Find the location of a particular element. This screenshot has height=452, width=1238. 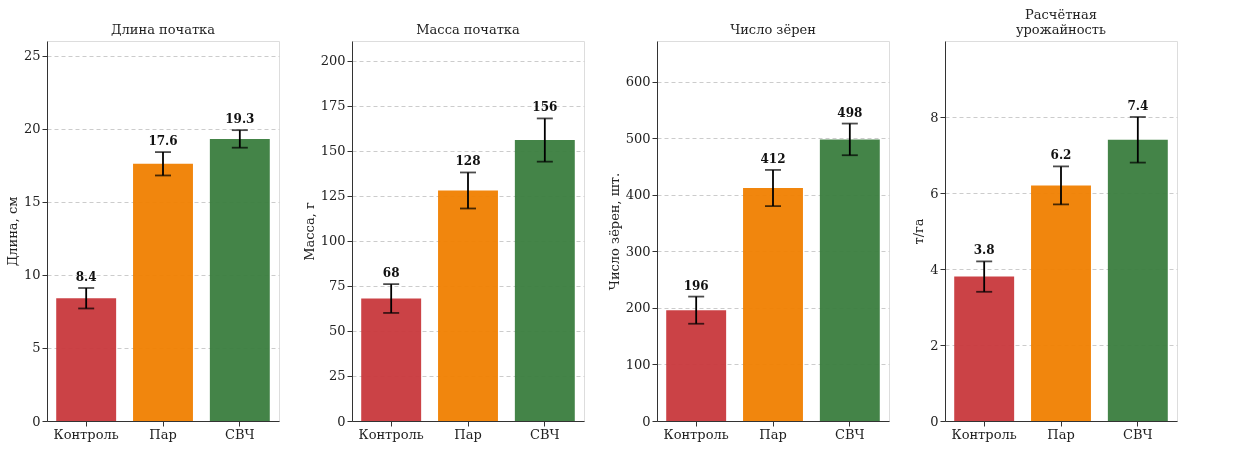

chart-title: Расчётная урожайность is located at coordinates (1061, 22).